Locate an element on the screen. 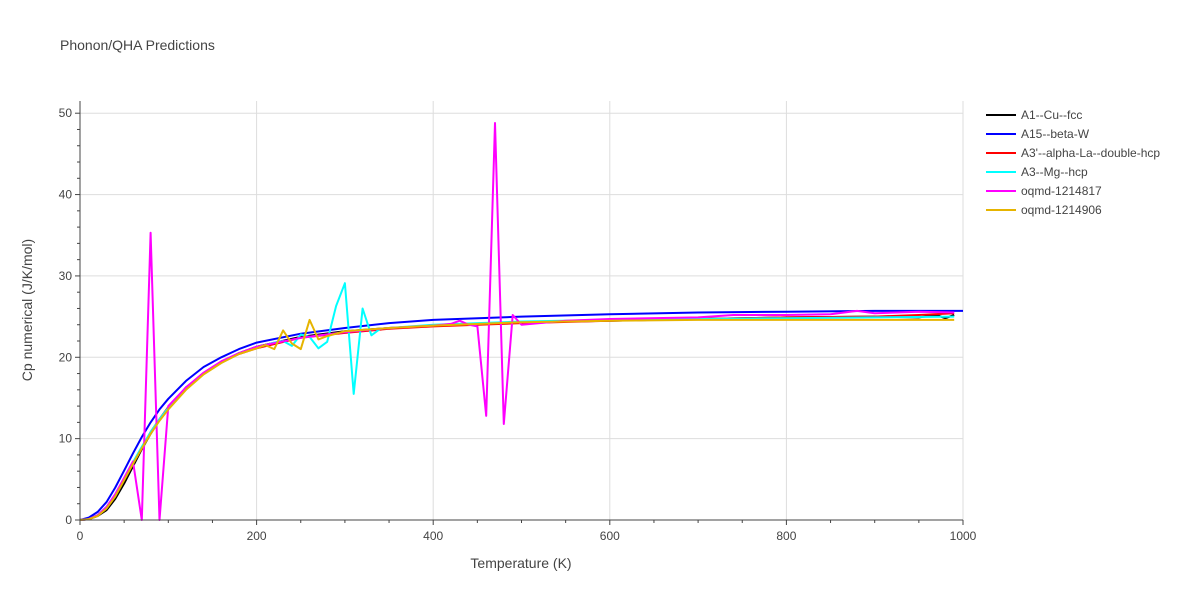  legend-label-a3-alpha-la-double-hcp: A3'--alpha-La--double-hcp is located at coordinates (1090, 153).